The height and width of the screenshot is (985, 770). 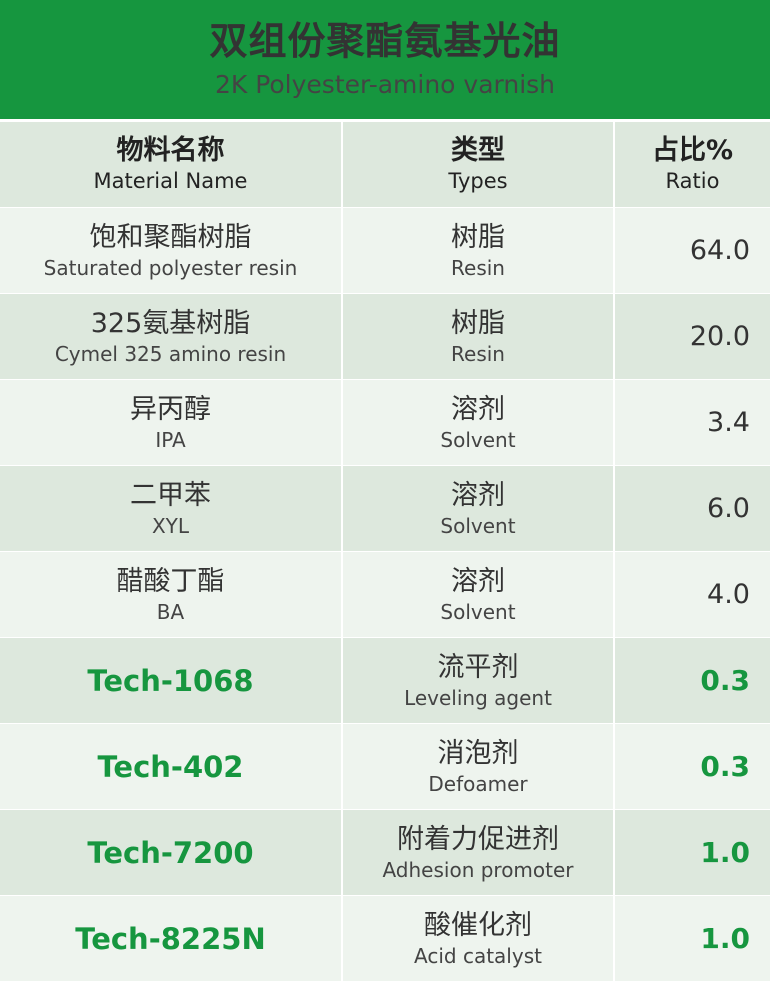 I want to click on product-name: Tech-1068, so click(x=170, y=680).